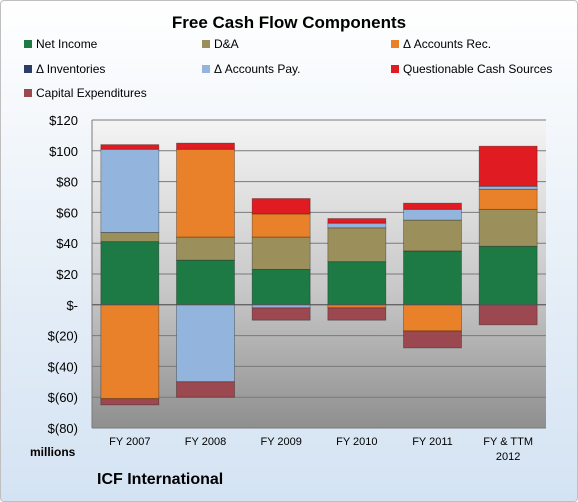 The image size is (578, 502). Describe the element at coordinates (63, 428) in the screenshot. I see `y-tick-label: $(80)` at that location.